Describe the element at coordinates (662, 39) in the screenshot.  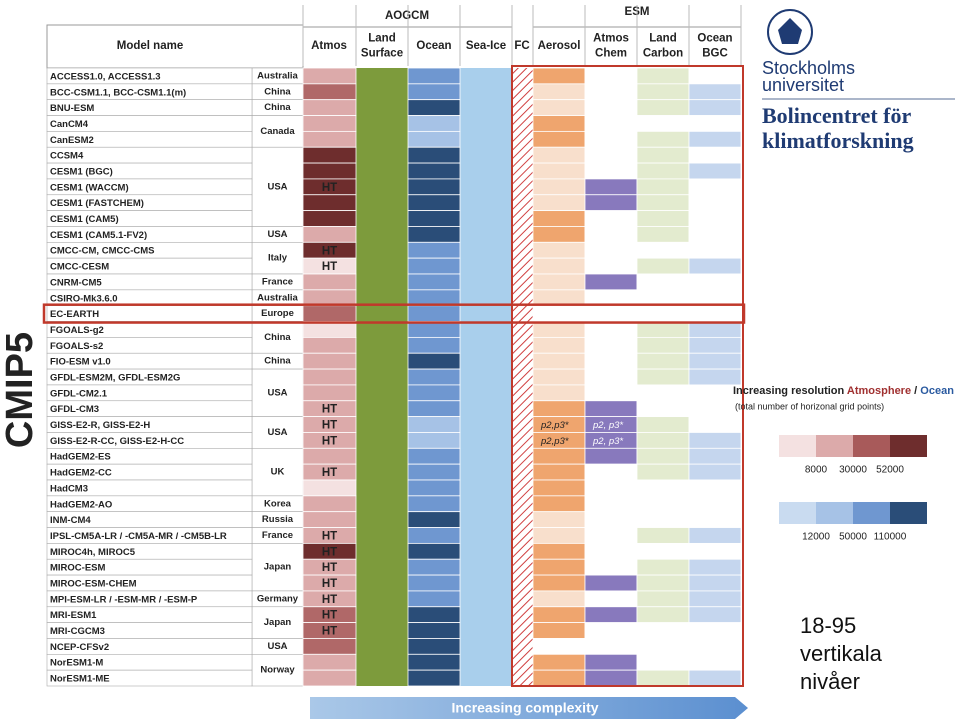
I see `column-header: Land` at that location.